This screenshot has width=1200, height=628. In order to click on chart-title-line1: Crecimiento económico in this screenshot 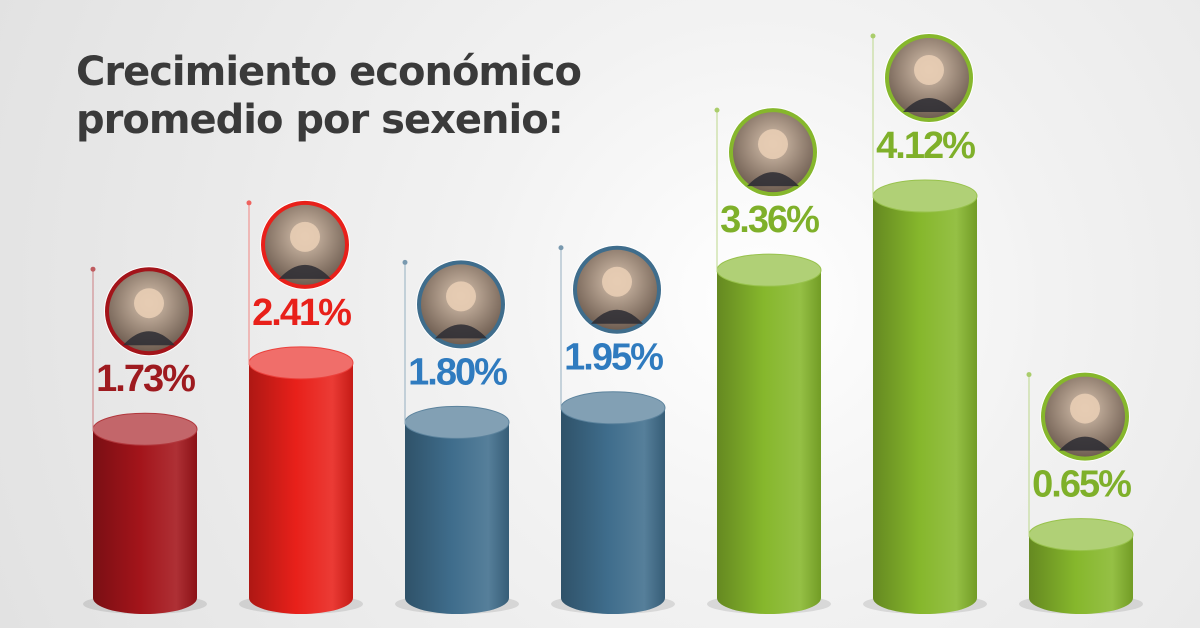, I will do `click(329, 72)`.